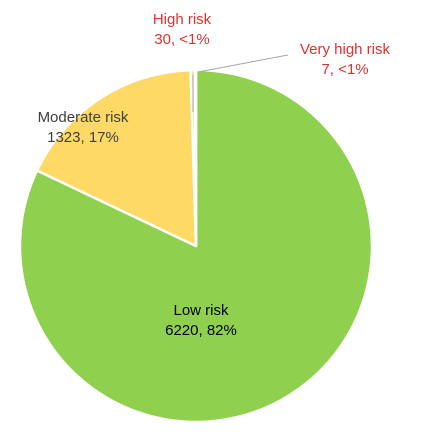  Describe the element at coordinates (201, 330) in the screenshot. I see `slice-label-low-risk-value: 6220, 82%` at that location.